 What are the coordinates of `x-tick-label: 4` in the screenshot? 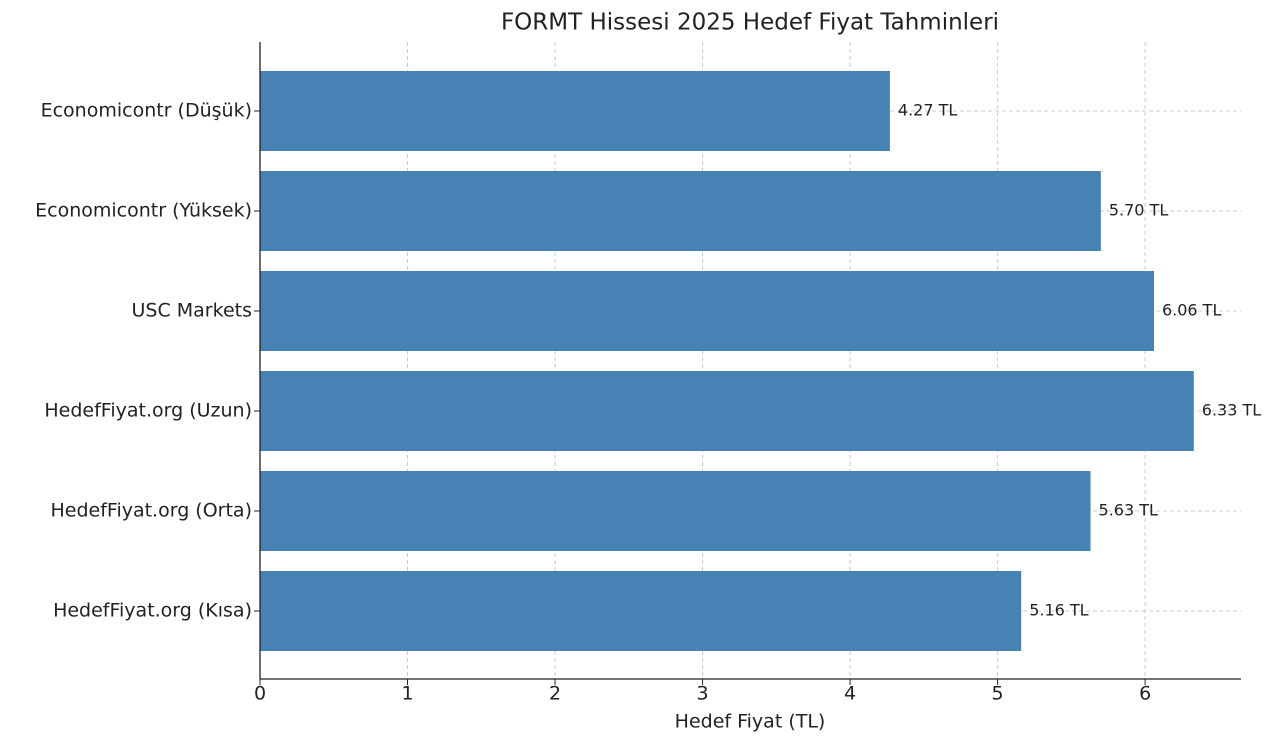 It's located at (850, 694).